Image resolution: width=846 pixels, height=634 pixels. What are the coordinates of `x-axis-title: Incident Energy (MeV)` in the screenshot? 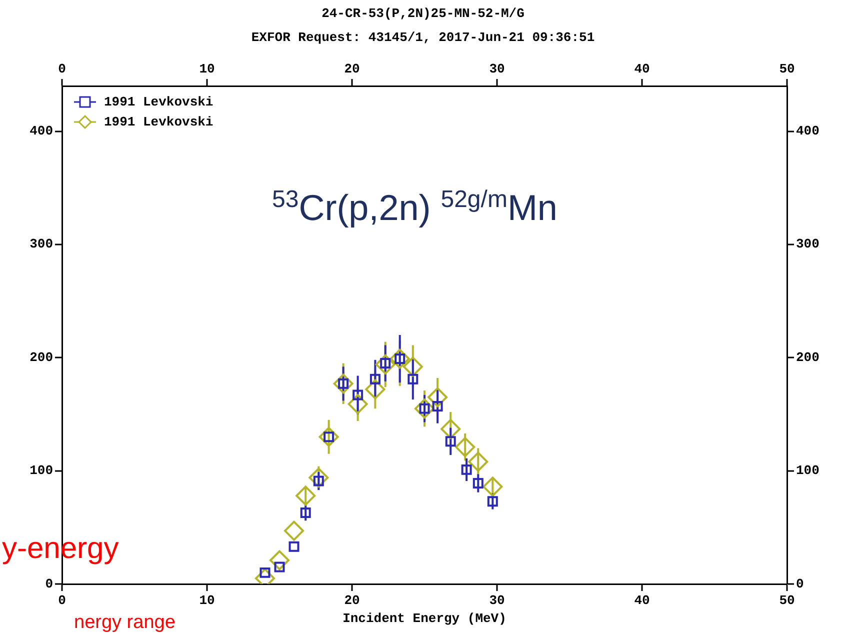 It's located at (424, 618).